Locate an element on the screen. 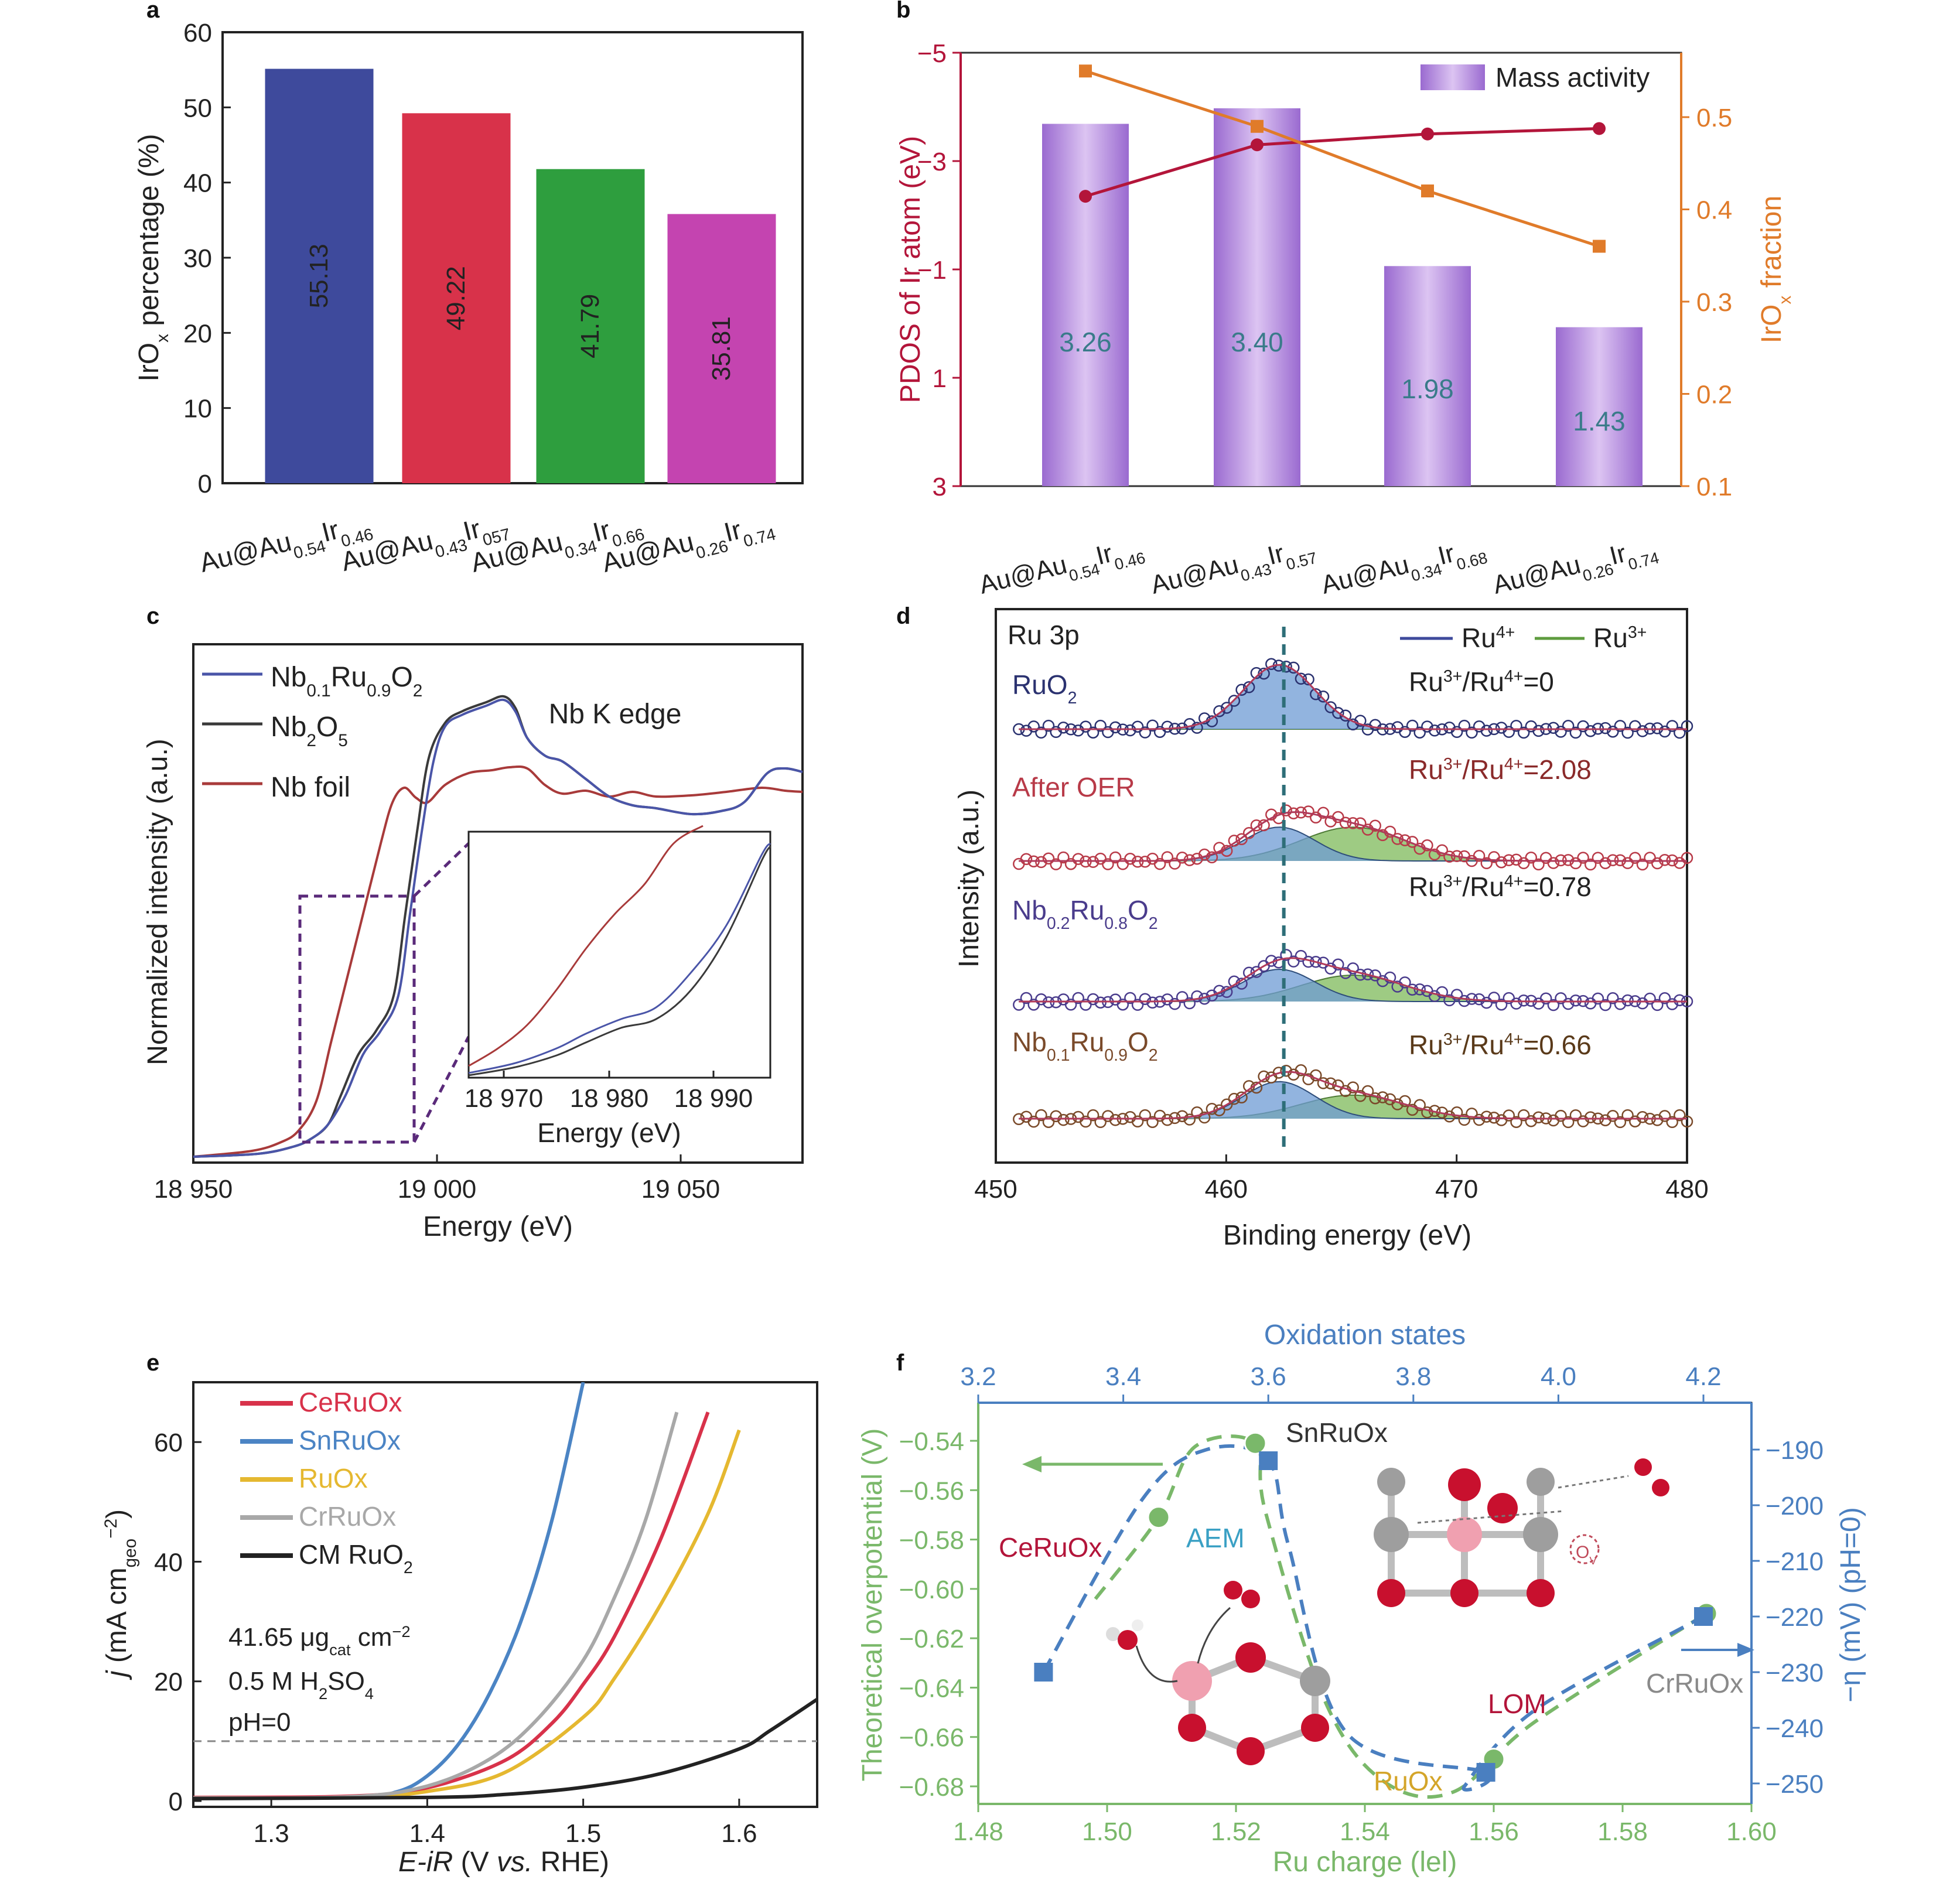  left-tick-label: −0.56 is located at coordinates (931, 1491).